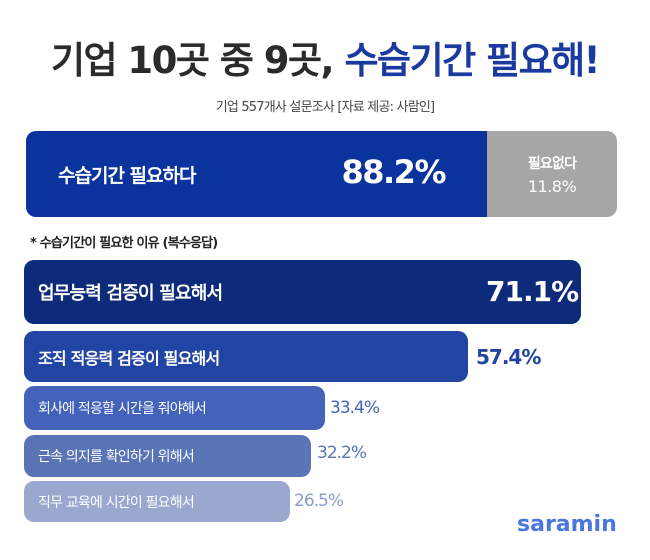 Image resolution: width=650 pixels, height=560 pixels. Describe the element at coordinates (197, 60) in the screenshot. I see `title-plain: 기업 10곳 중 9곳,` at that location.